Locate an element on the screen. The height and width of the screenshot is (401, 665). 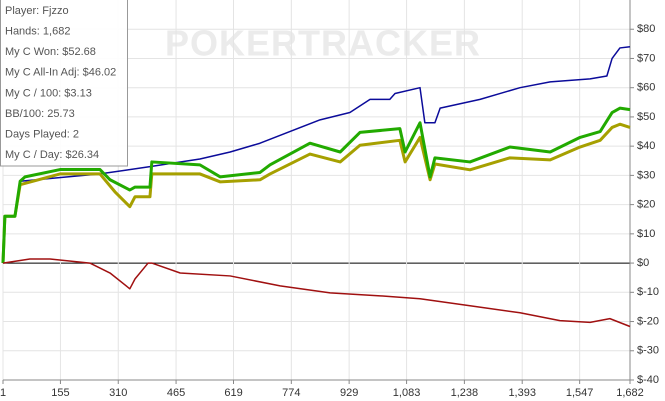
x-tick-label: 1,393 is located at coordinates (522, 393).